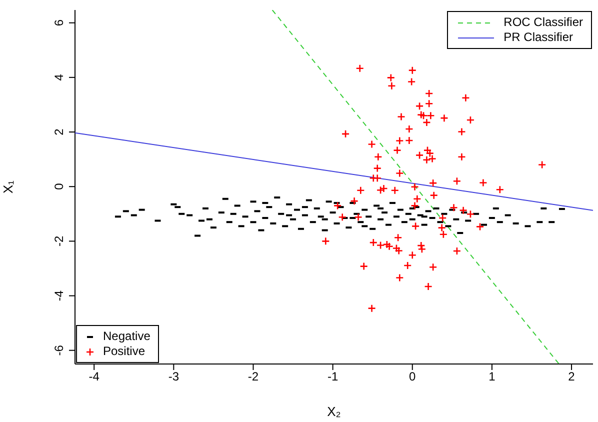  Describe the element at coordinates (539, 37) in the screenshot. I see `legend-label: PR Classifier` at that location.